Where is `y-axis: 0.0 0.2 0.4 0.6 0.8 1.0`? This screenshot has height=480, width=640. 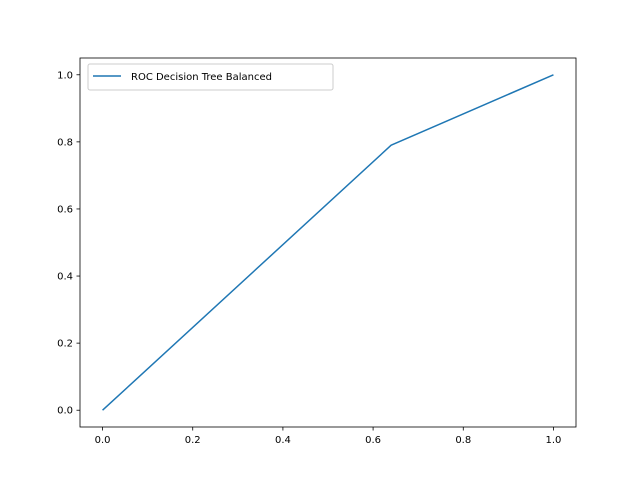 y-axis: 0.0 0.2 0.4 0.6 0.8 1.0 is located at coordinates (68, 243).